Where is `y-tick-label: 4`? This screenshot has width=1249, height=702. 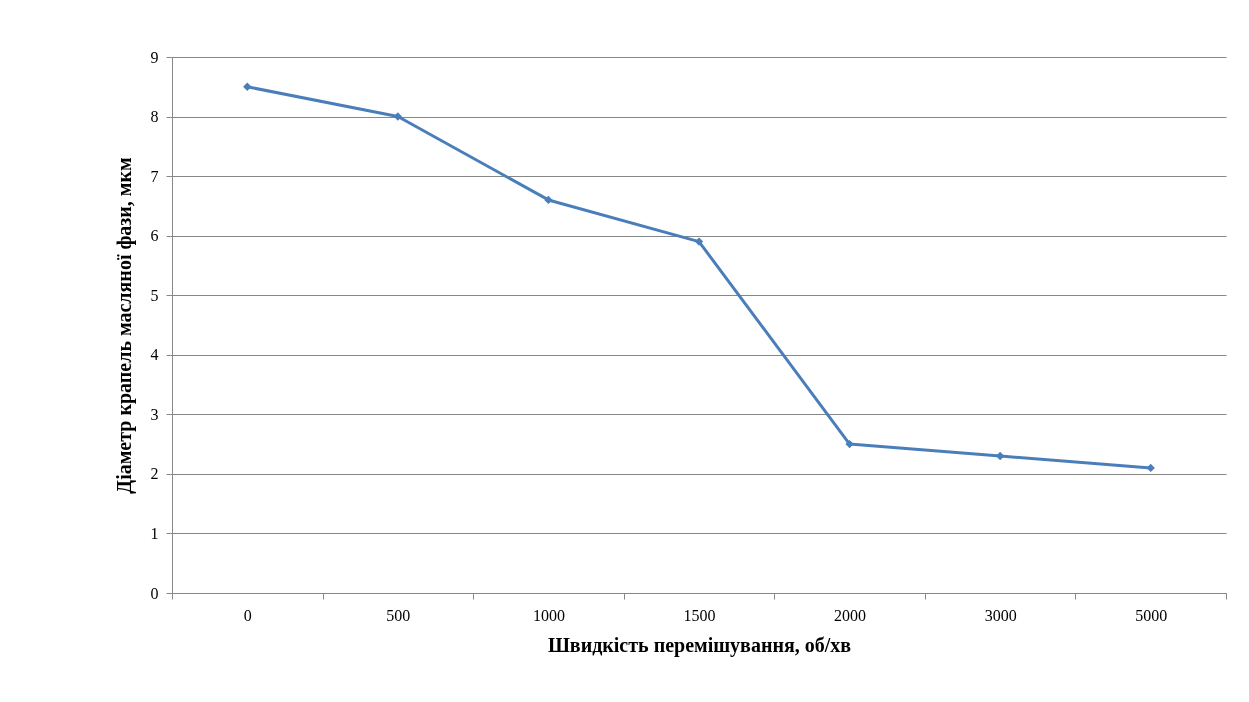
y-tick-label: 4 is located at coordinates (154, 355).